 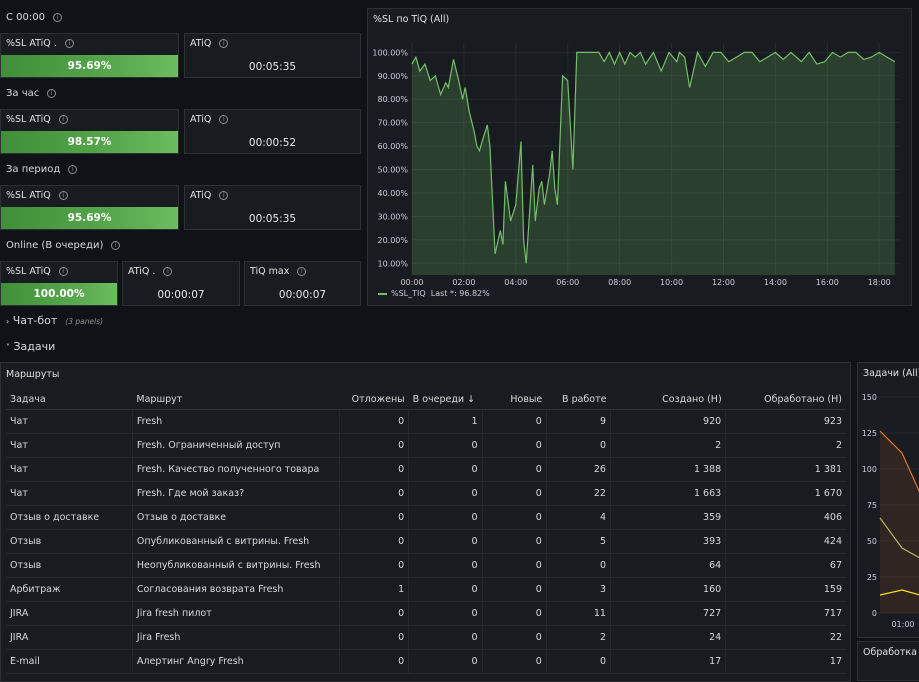 I want to click on row-chatbot: › Чат-бот (3 panels), so click(x=54, y=320).